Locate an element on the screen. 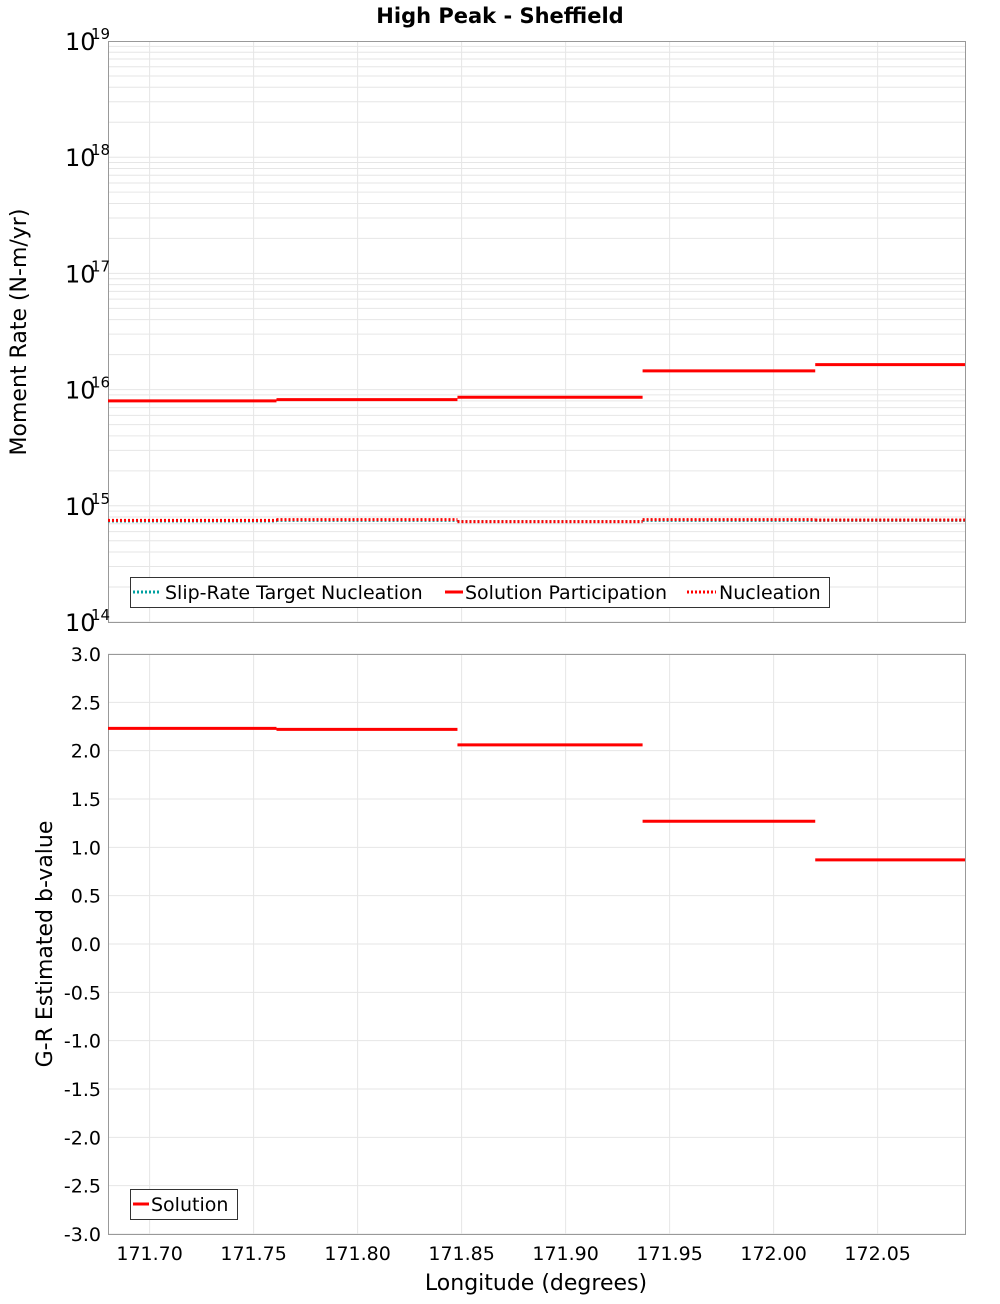 The image size is (1000, 1304). y-tick-label: 3.0 is located at coordinates (86, 655).